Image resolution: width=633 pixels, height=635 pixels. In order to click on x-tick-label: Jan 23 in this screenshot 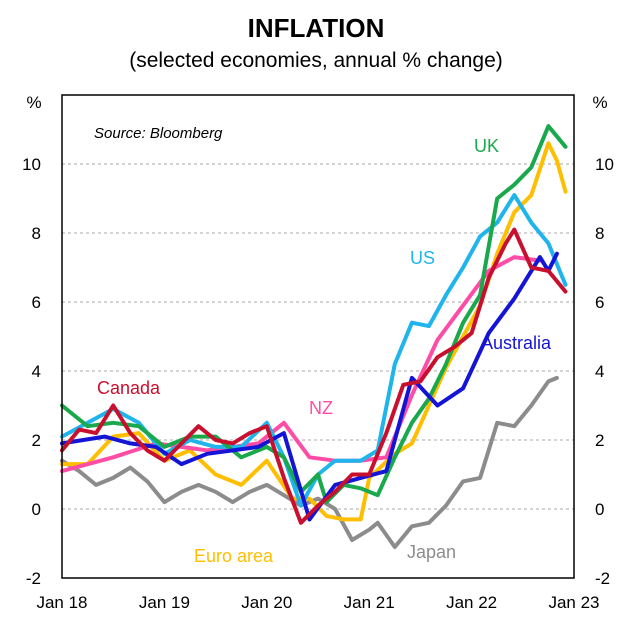, I will do `click(573, 602)`.